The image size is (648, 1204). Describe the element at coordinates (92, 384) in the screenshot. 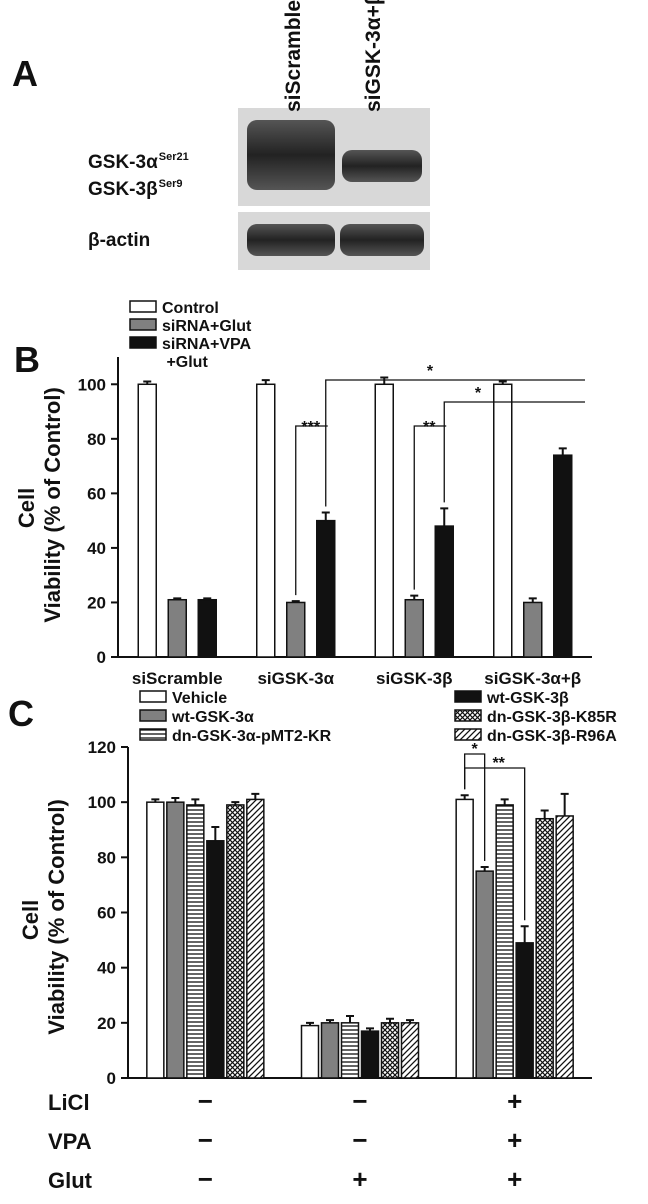

I see `y-tick-label: 100` at that location.